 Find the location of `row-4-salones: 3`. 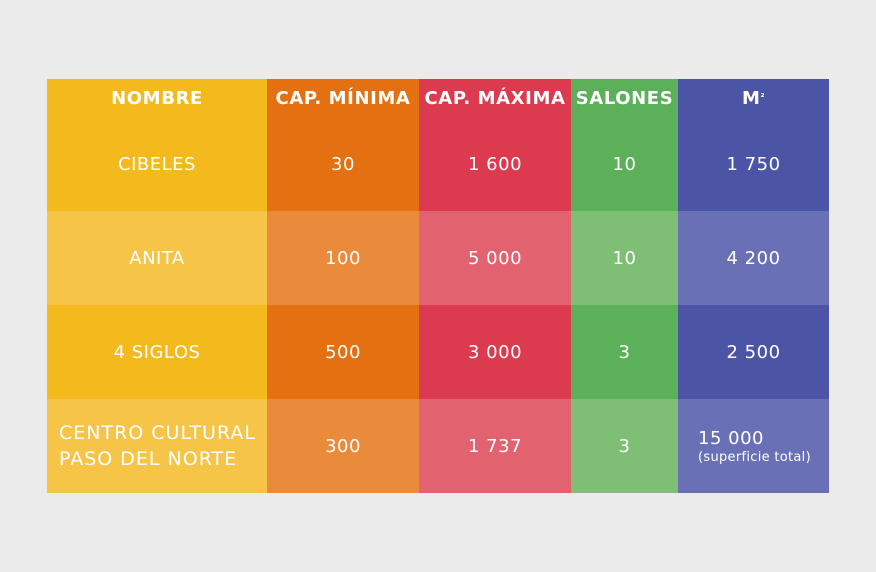

row-4-salones: 3 is located at coordinates (624, 446).